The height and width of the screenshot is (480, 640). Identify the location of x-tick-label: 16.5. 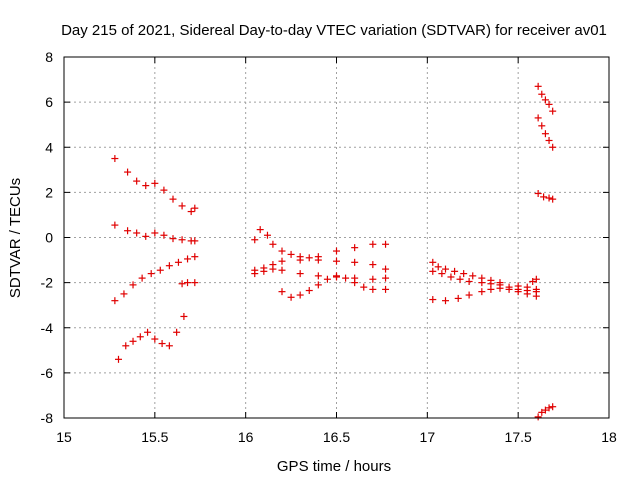
(336, 437).